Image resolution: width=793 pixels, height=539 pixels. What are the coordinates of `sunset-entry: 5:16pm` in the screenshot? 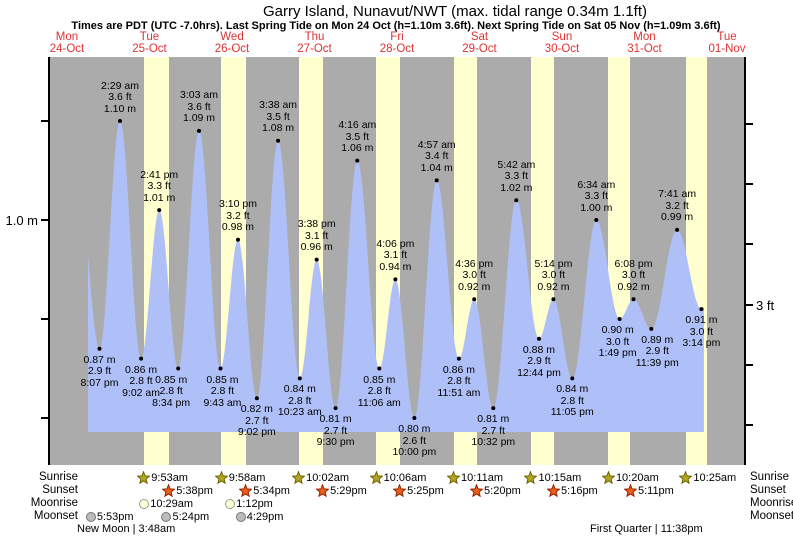 It's located at (572, 490).